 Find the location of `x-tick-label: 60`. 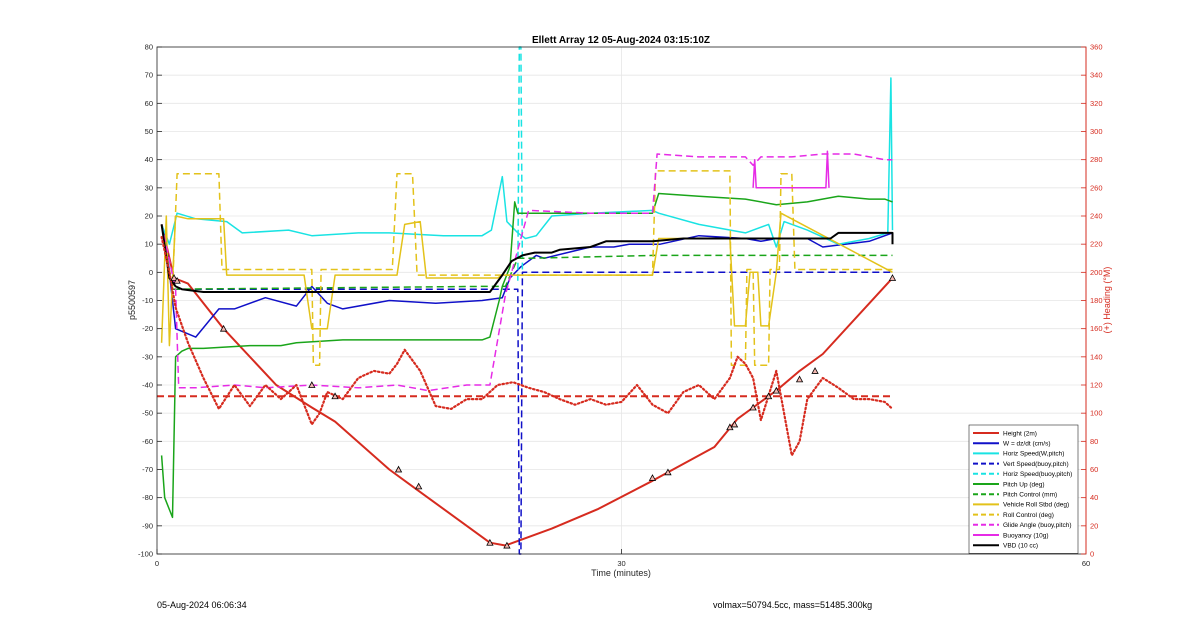

x-tick-label: 60 is located at coordinates (1086, 563).